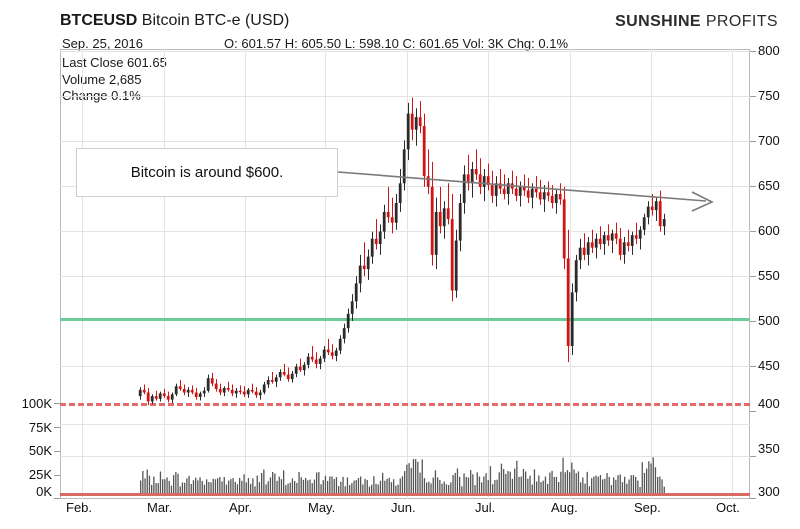 This screenshot has width=800, height=529. What do you see at coordinates (322, 507) in the screenshot?
I see `x-axis-label: May.` at bounding box center [322, 507].